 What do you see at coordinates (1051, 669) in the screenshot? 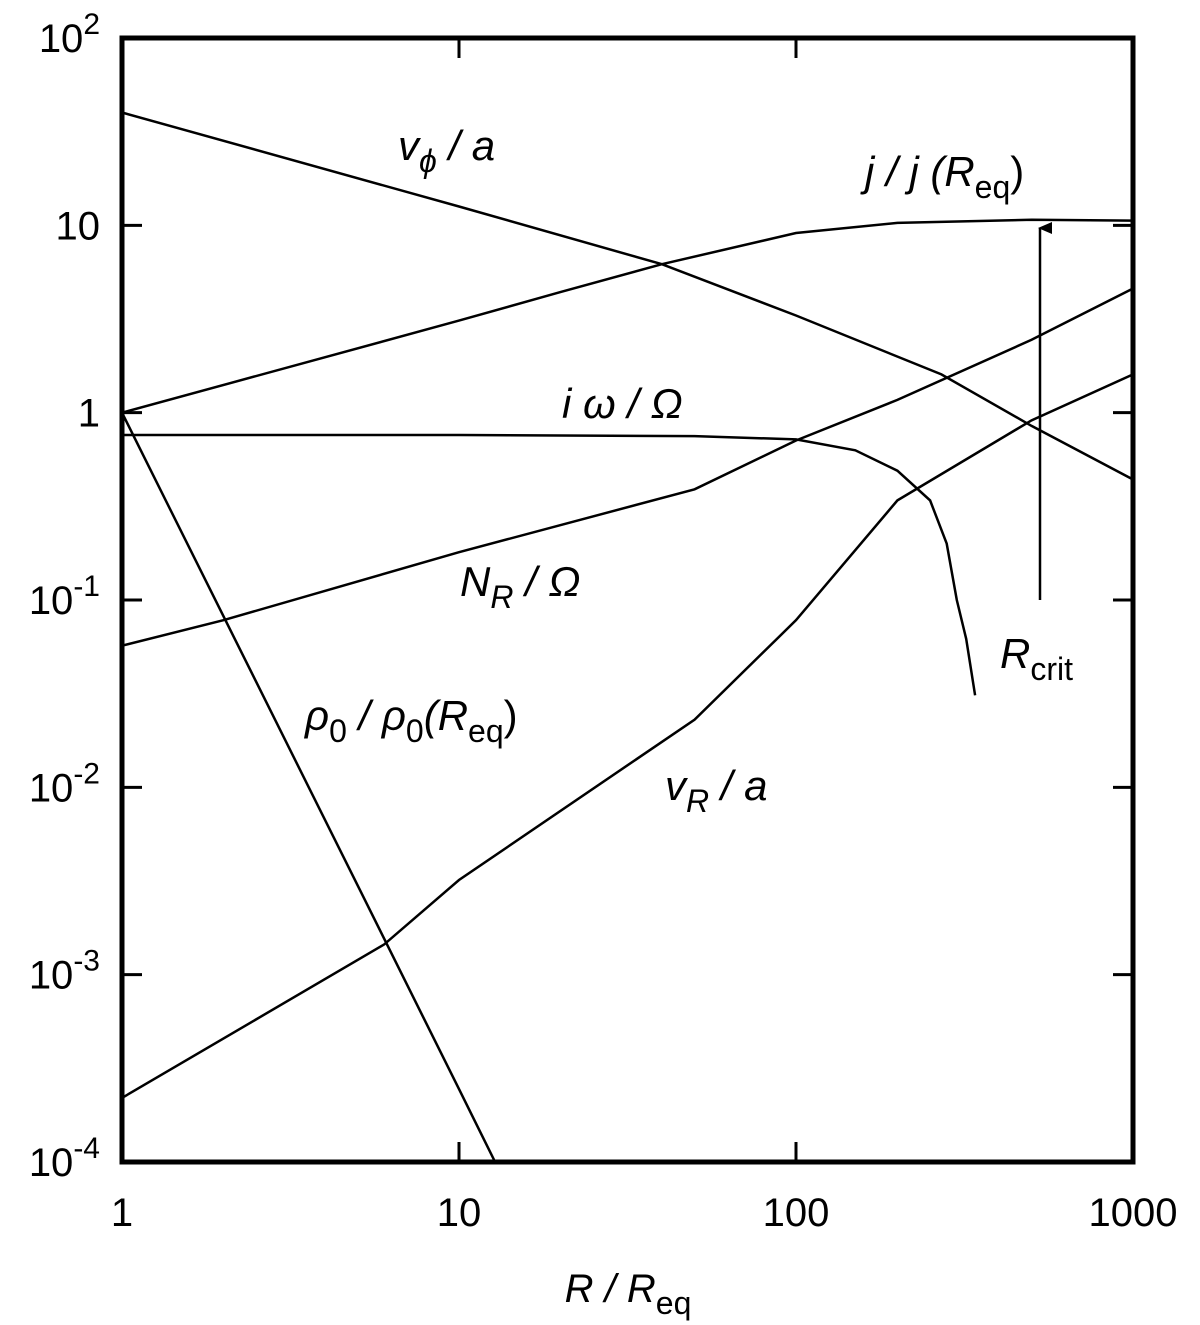
I see `annotation-sub: crit` at bounding box center [1051, 669].